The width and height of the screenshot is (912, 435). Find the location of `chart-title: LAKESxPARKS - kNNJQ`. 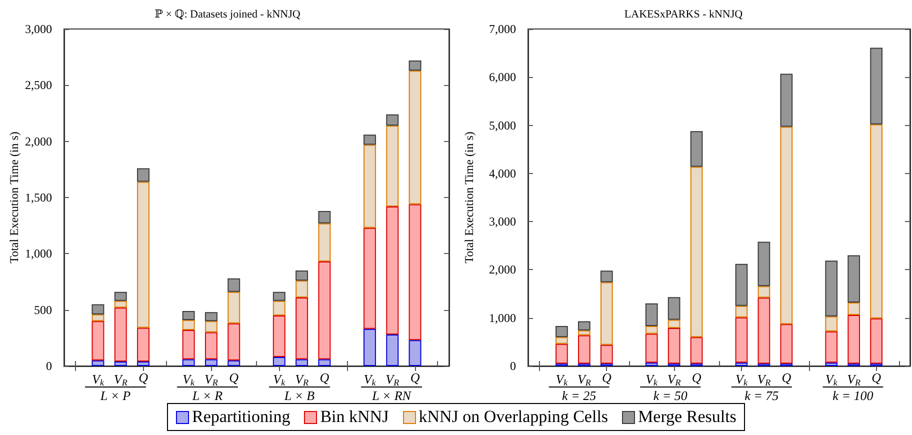

chart-title: LAKESxPARKS - kNNJQ is located at coordinates (683, 14).